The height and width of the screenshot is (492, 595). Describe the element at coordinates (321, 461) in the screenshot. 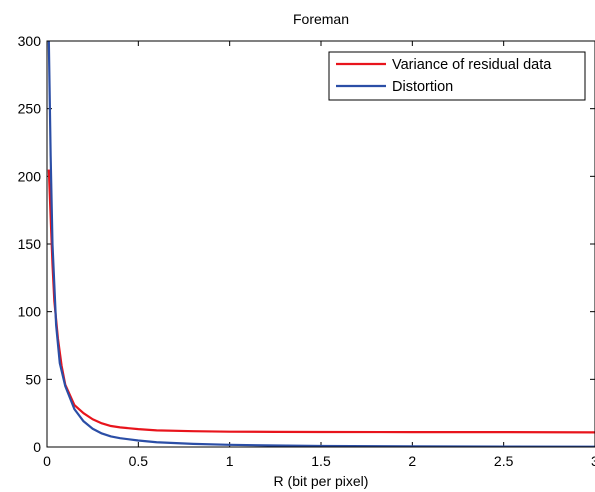

I see `x-tick-label: 1.5` at that location.